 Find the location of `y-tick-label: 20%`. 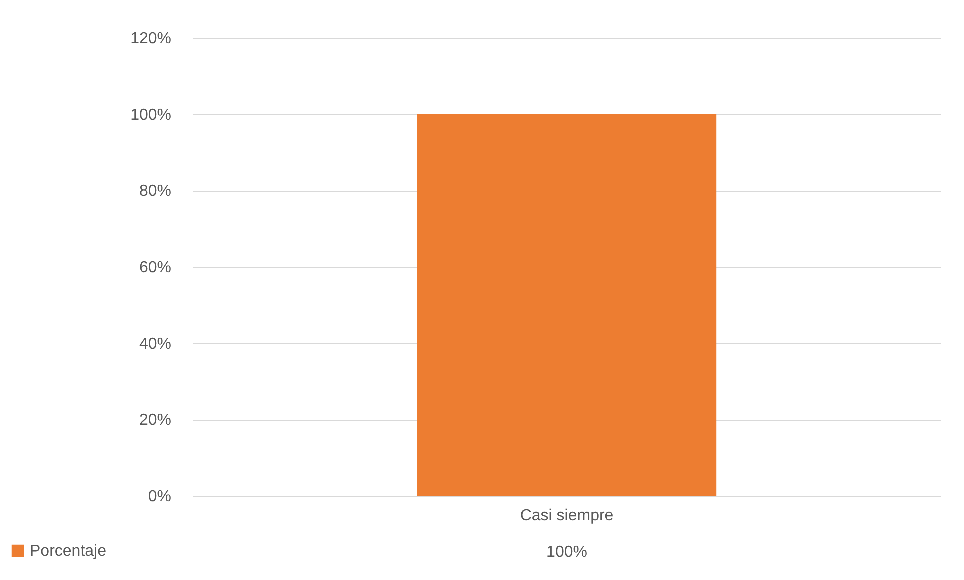

y-tick-label: 20% is located at coordinates (155, 421).